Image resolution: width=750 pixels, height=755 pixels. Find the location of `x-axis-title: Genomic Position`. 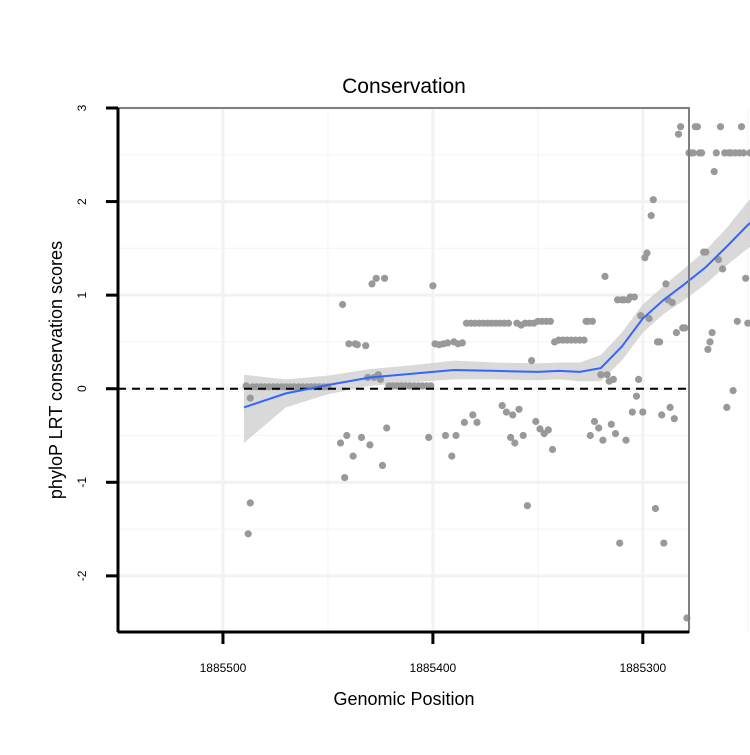

x-axis-title: Genomic Position is located at coordinates (403, 699).